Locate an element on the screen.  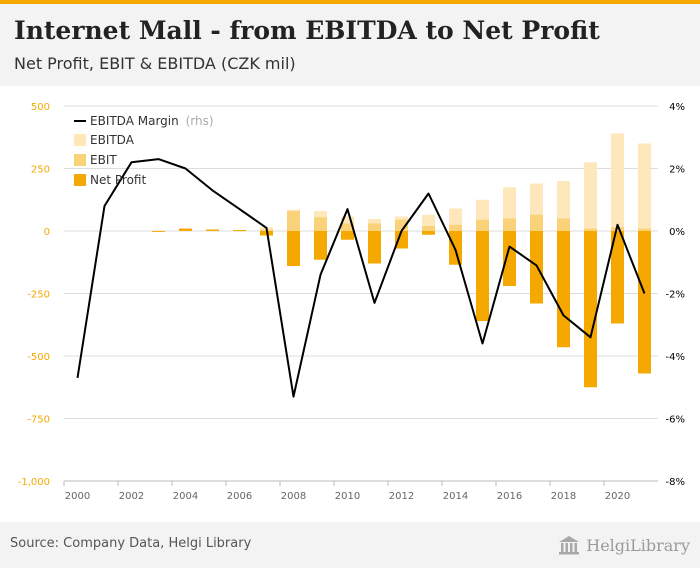
brand-logo: HelgiLibrary is located at coordinates (624, 545).